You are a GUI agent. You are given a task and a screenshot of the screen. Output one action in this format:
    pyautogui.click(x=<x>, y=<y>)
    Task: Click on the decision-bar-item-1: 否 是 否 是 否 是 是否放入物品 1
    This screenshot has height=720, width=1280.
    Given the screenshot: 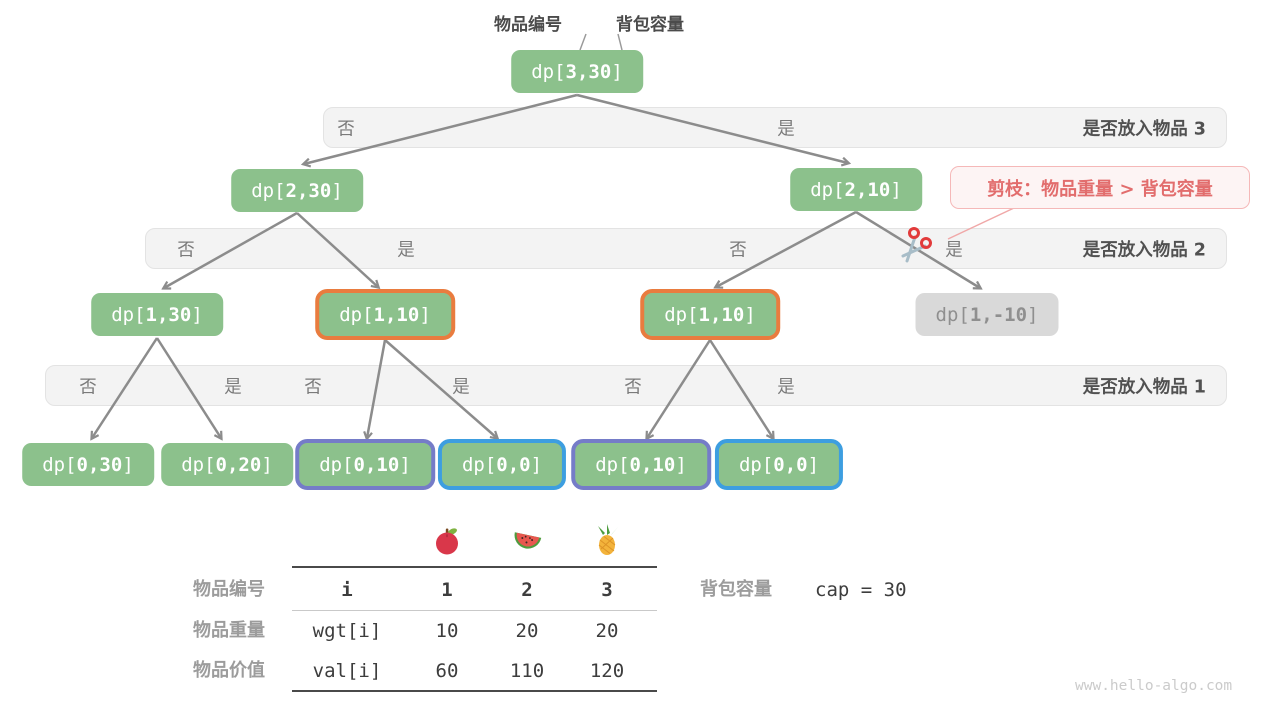 What is the action you would take?
    pyautogui.click(x=636, y=385)
    